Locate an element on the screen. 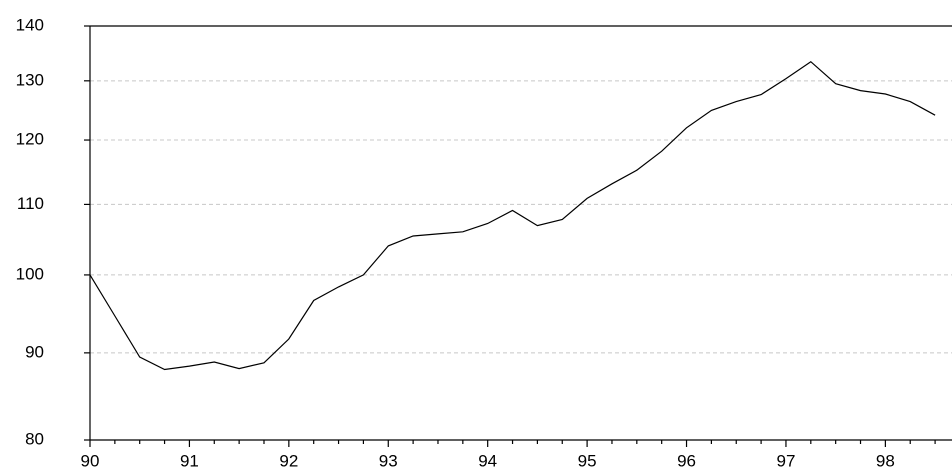 This screenshot has width=952, height=472. x-tick-label: 94 is located at coordinates (487, 460).